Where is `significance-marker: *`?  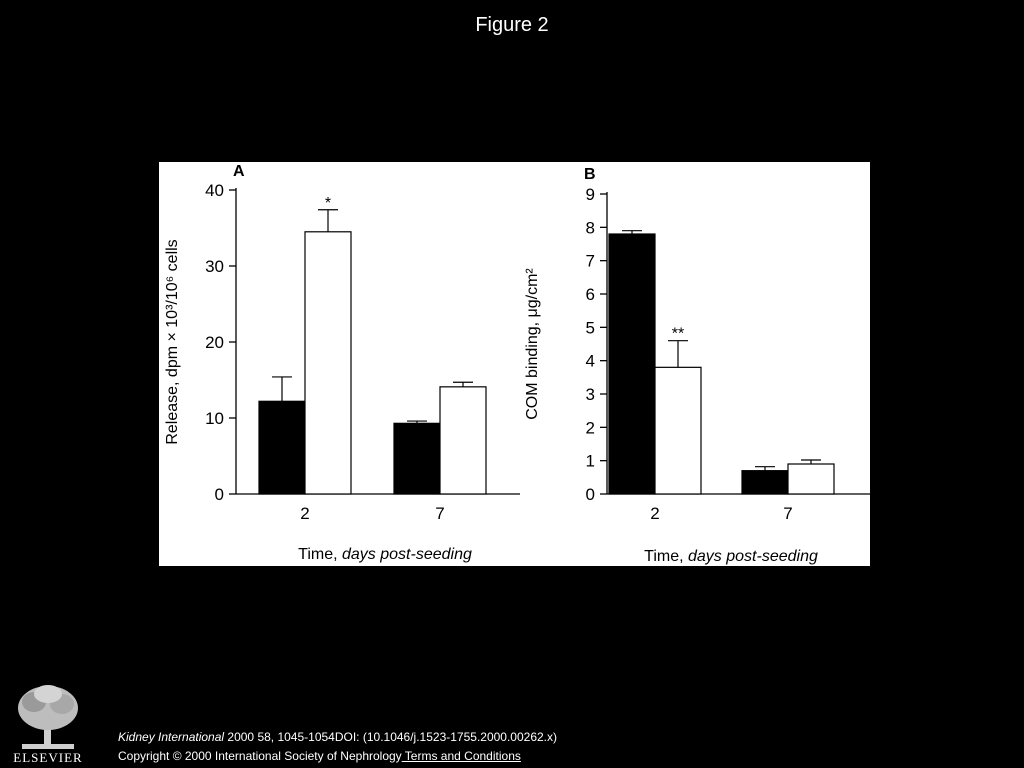 significance-marker: * is located at coordinates (328, 203).